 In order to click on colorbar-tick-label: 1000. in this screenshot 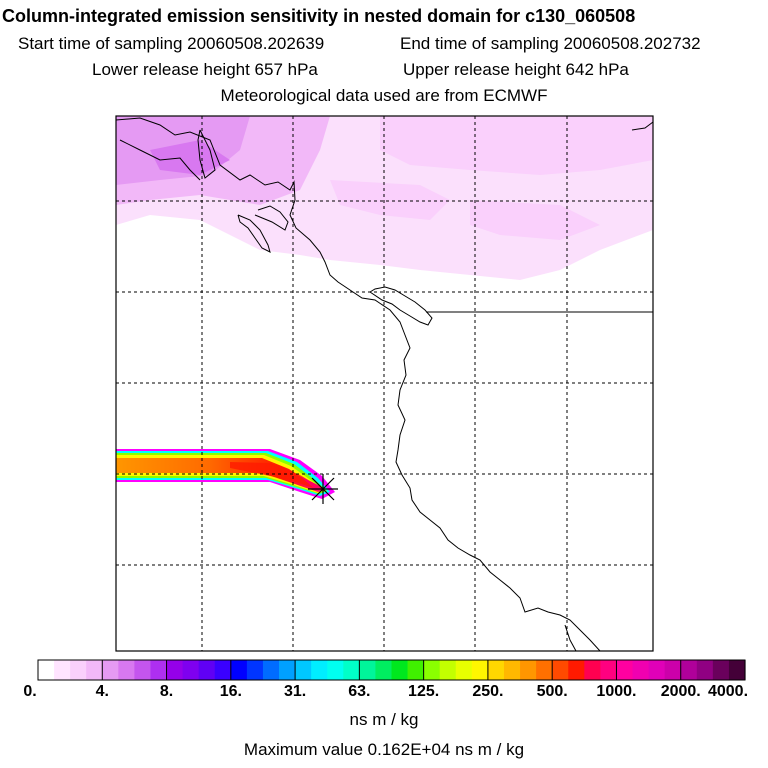, I will do `click(616, 691)`.